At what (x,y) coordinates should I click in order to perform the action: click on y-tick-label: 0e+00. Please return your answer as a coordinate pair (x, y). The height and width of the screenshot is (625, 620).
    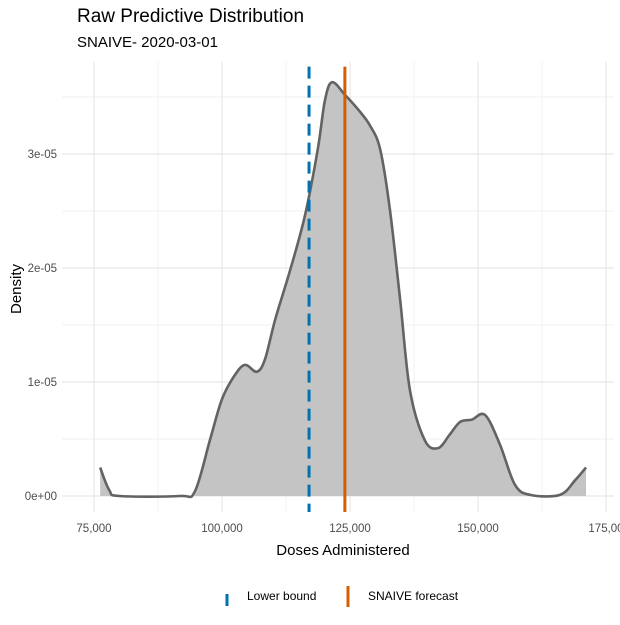
    Looking at the image, I should click on (41, 497).